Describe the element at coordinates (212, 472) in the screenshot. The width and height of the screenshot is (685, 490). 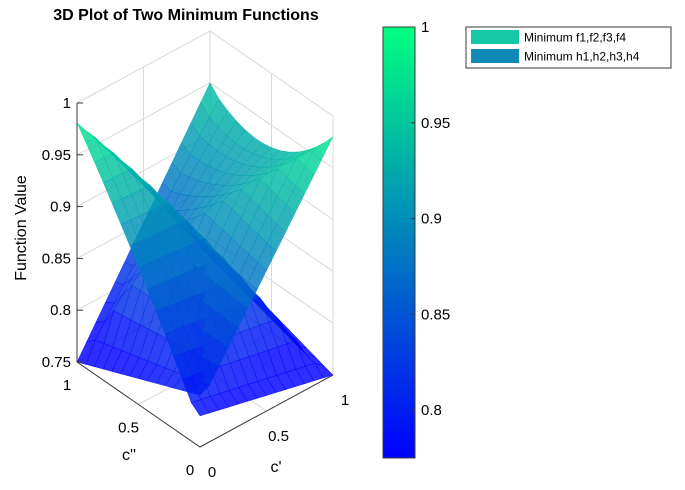
I see `x-tick-label: 0` at that location.